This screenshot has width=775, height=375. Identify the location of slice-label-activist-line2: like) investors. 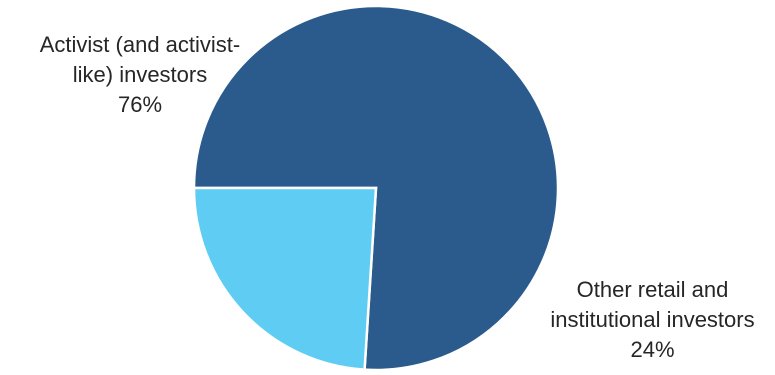
(140, 74).